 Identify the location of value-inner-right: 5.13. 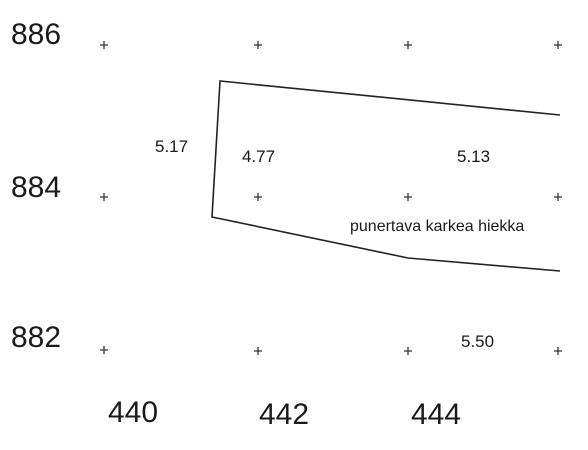
(473, 156).